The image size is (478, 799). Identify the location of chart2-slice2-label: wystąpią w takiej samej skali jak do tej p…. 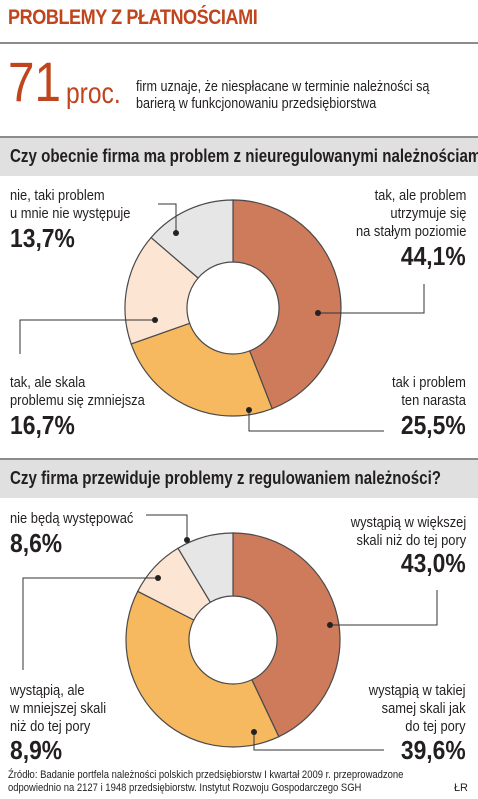
(417, 708).